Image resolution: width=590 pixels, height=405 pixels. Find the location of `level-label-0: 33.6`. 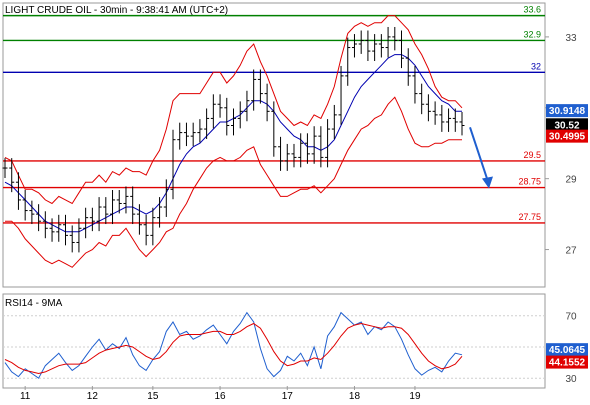

level-label-0: 33.6 is located at coordinates (532, 10).